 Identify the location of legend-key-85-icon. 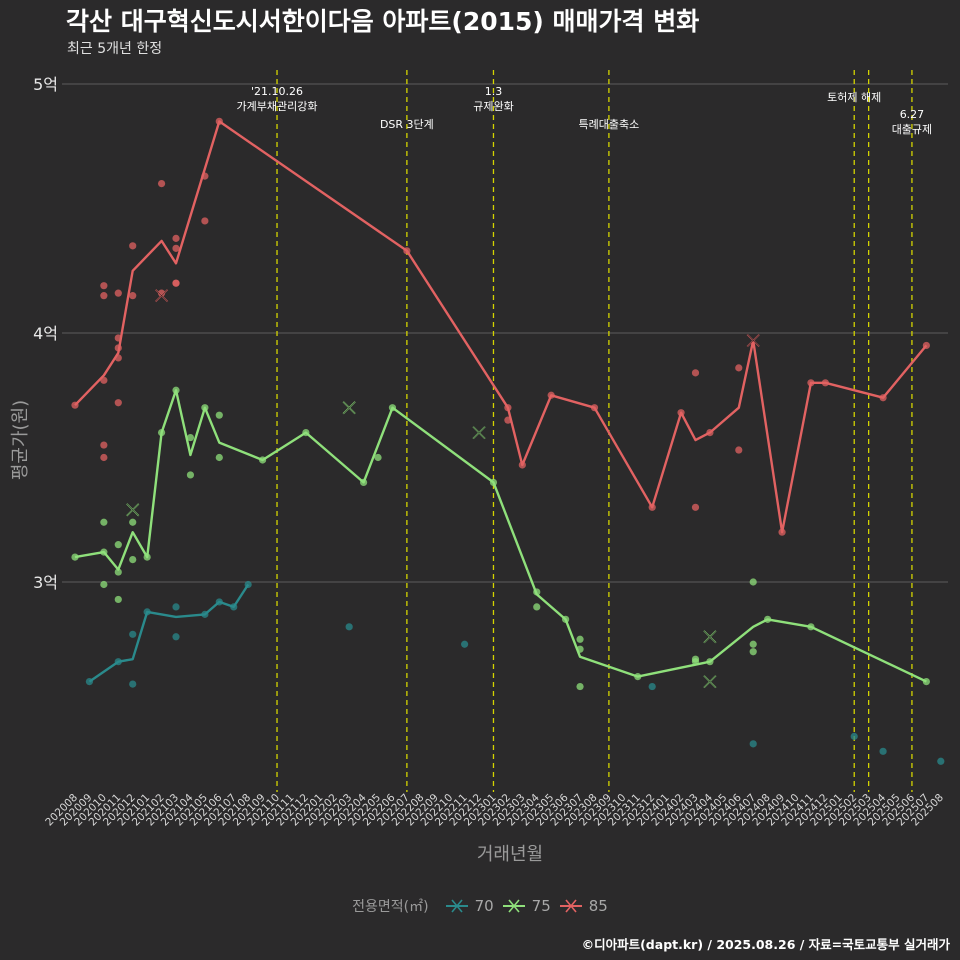
(570, 906).